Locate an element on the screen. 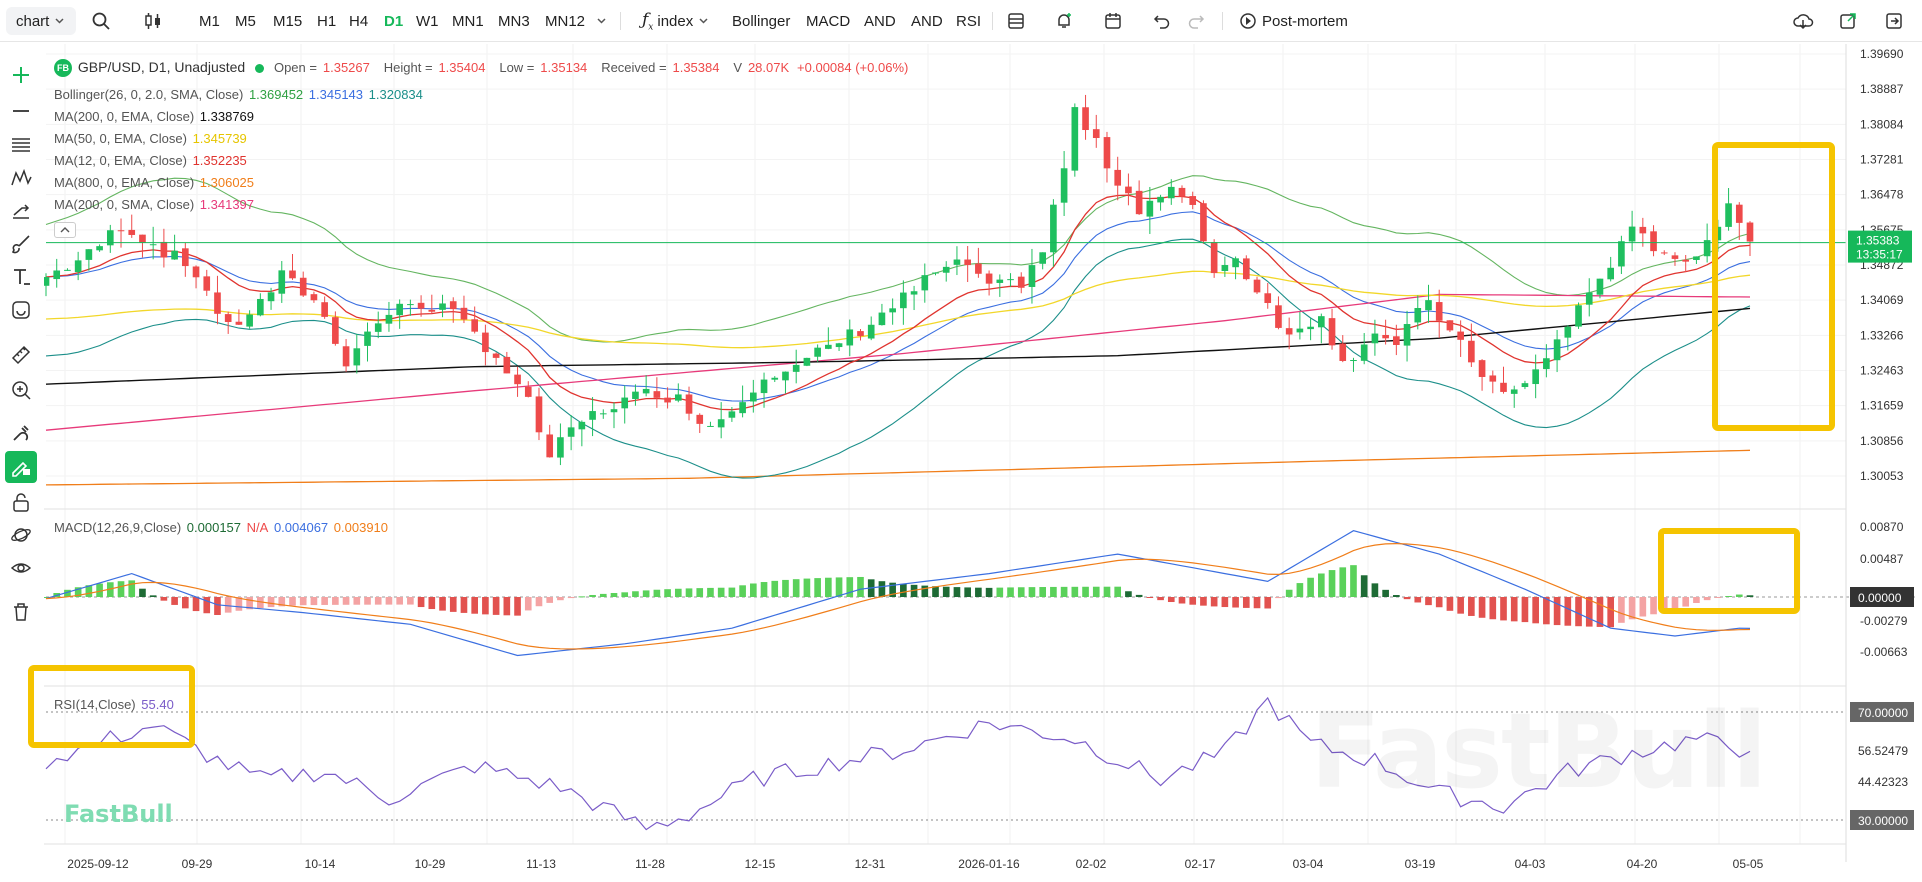  timeframe-h1: H1 is located at coordinates (327, 21).